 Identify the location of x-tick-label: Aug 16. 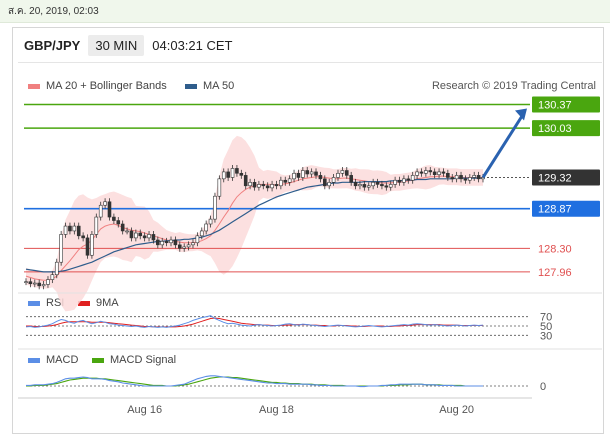
(144, 410).